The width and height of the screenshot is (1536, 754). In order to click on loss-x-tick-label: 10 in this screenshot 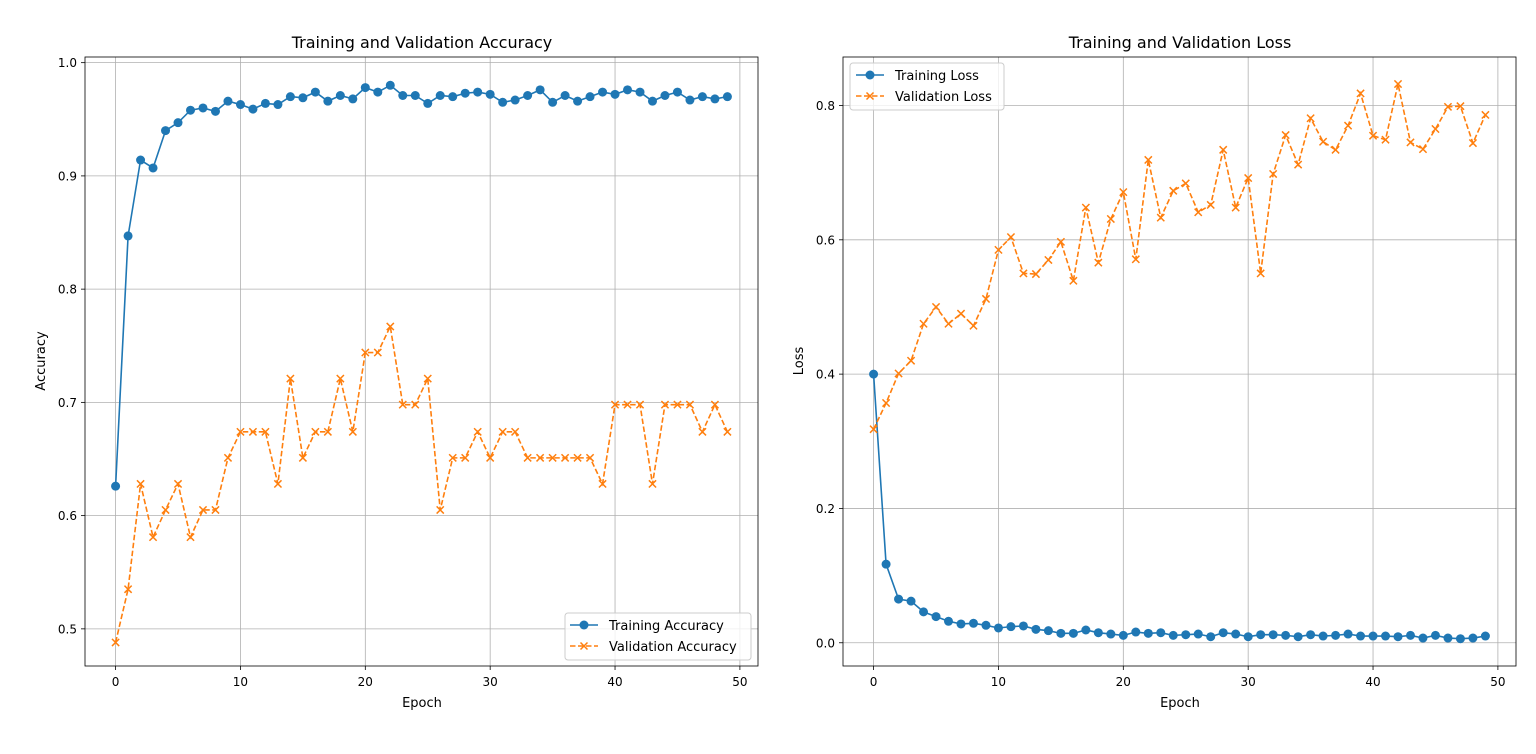, I will do `click(998, 682)`.